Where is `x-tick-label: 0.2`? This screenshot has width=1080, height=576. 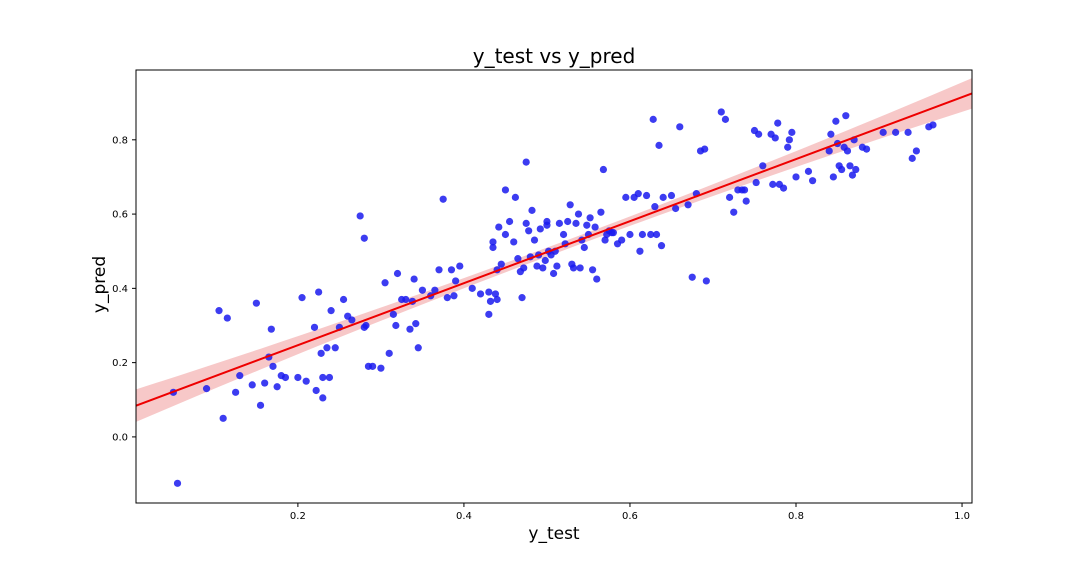 x-tick-label: 0.2 is located at coordinates (298, 516).